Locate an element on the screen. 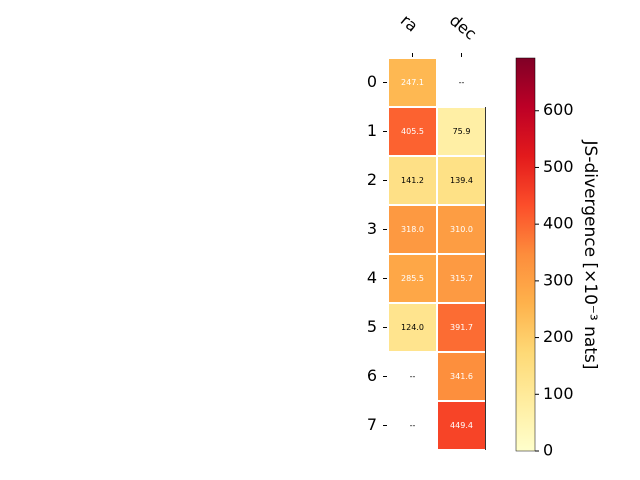 Image resolution: width=640 pixels, height=480 pixels. cell-value-label: 391.7 is located at coordinates (461, 327).